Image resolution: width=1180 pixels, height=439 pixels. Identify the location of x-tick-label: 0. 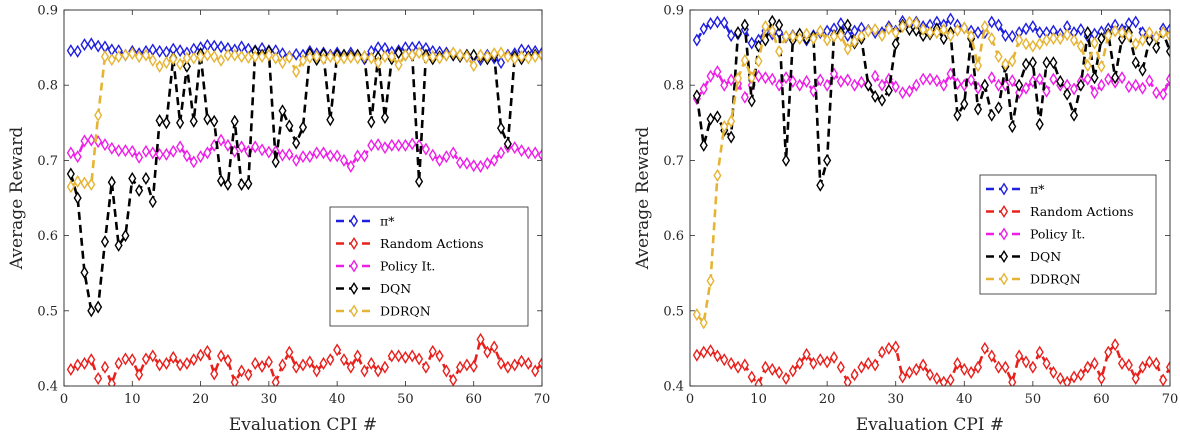
(64, 399).